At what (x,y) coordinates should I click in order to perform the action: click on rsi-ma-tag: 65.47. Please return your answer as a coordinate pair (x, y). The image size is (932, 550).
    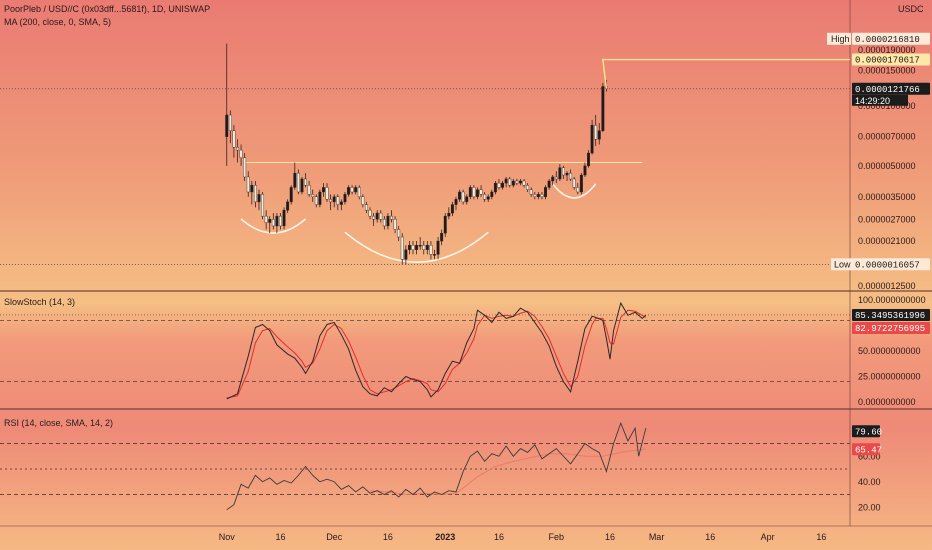
    Looking at the image, I should click on (867, 449).